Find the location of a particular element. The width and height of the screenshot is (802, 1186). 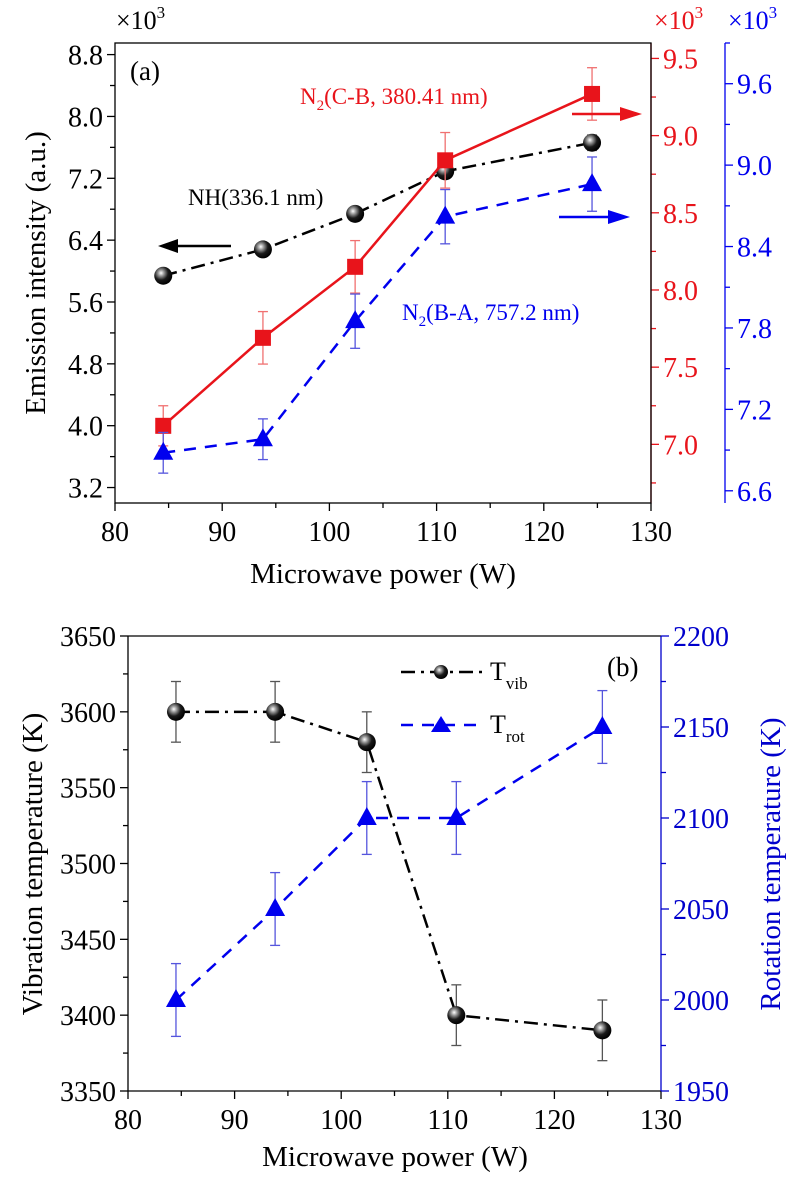

left-y-tick-label: 3350 is located at coordinates (88, 1092).